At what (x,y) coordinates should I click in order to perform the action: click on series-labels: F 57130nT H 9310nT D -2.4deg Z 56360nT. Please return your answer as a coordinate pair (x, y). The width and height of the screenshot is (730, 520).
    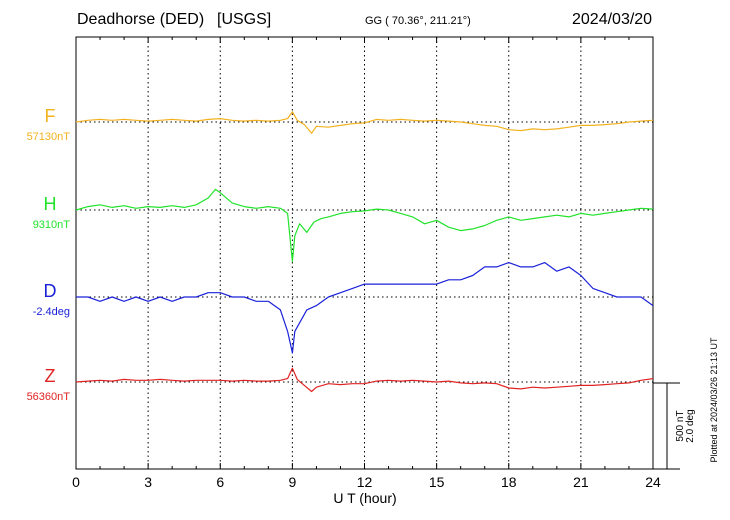
    Looking at the image, I should click on (49, 254).